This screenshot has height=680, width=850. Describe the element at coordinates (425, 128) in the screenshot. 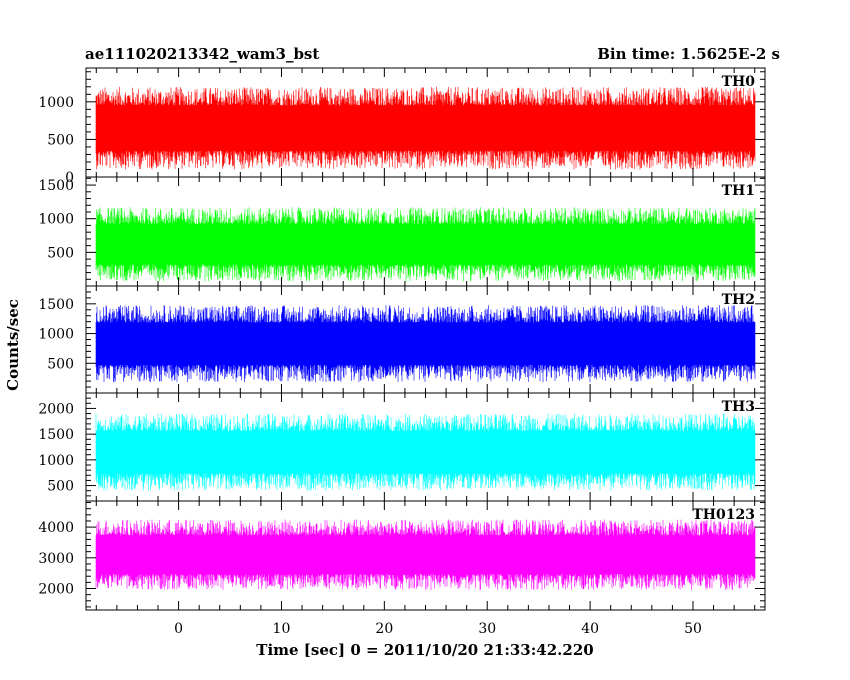

I see `series-th0-line` at that location.